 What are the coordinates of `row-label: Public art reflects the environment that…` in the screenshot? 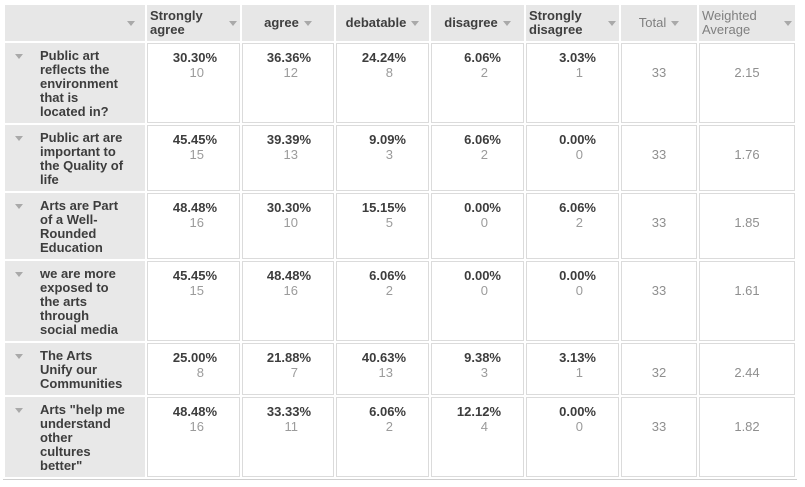 It's located at (79, 83).